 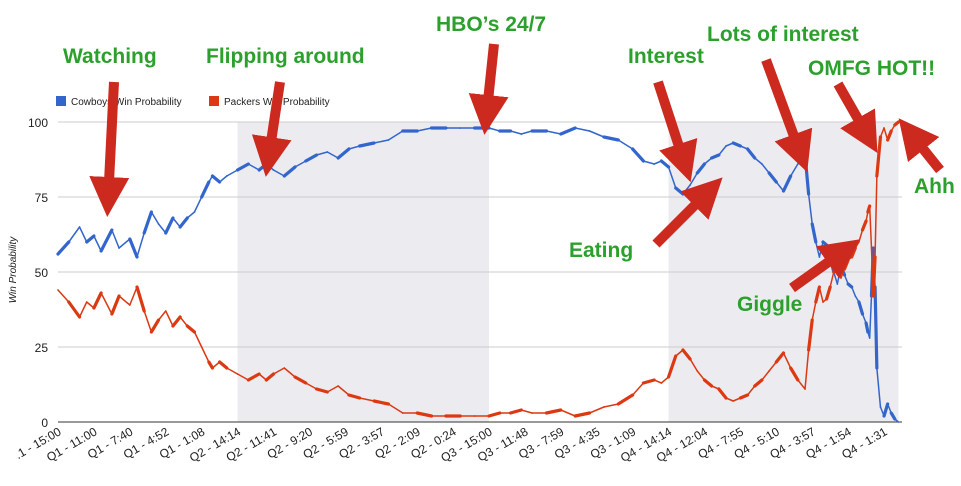 What do you see at coordinates (269, 102) in the screenshot?
I see `legend-item-packers: Packers Win Probability` at bounding box center [269, 102].